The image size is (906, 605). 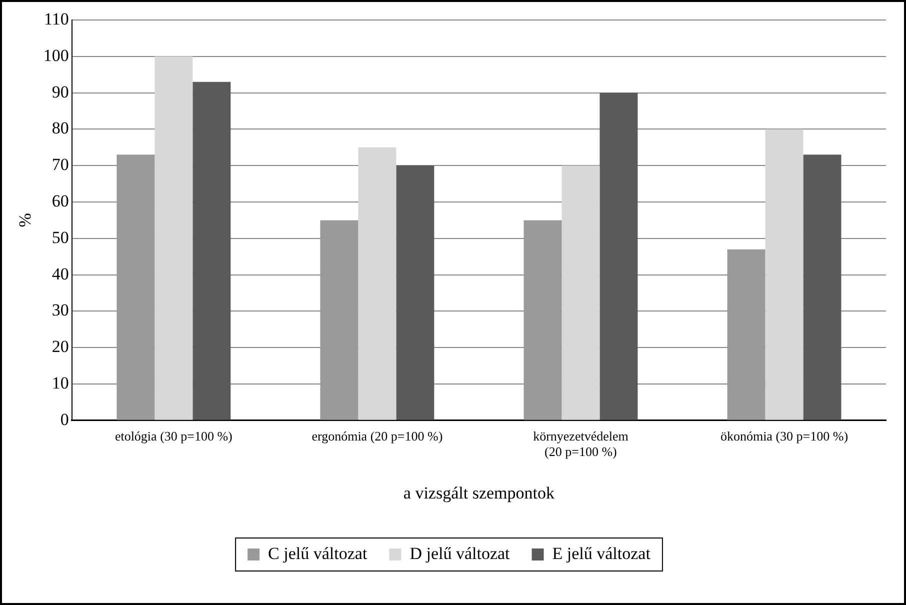 What do you see at coordinates (60, 92) in the screenshot?
I see `y-tick-label: 90` at bounding box center [60, 92].